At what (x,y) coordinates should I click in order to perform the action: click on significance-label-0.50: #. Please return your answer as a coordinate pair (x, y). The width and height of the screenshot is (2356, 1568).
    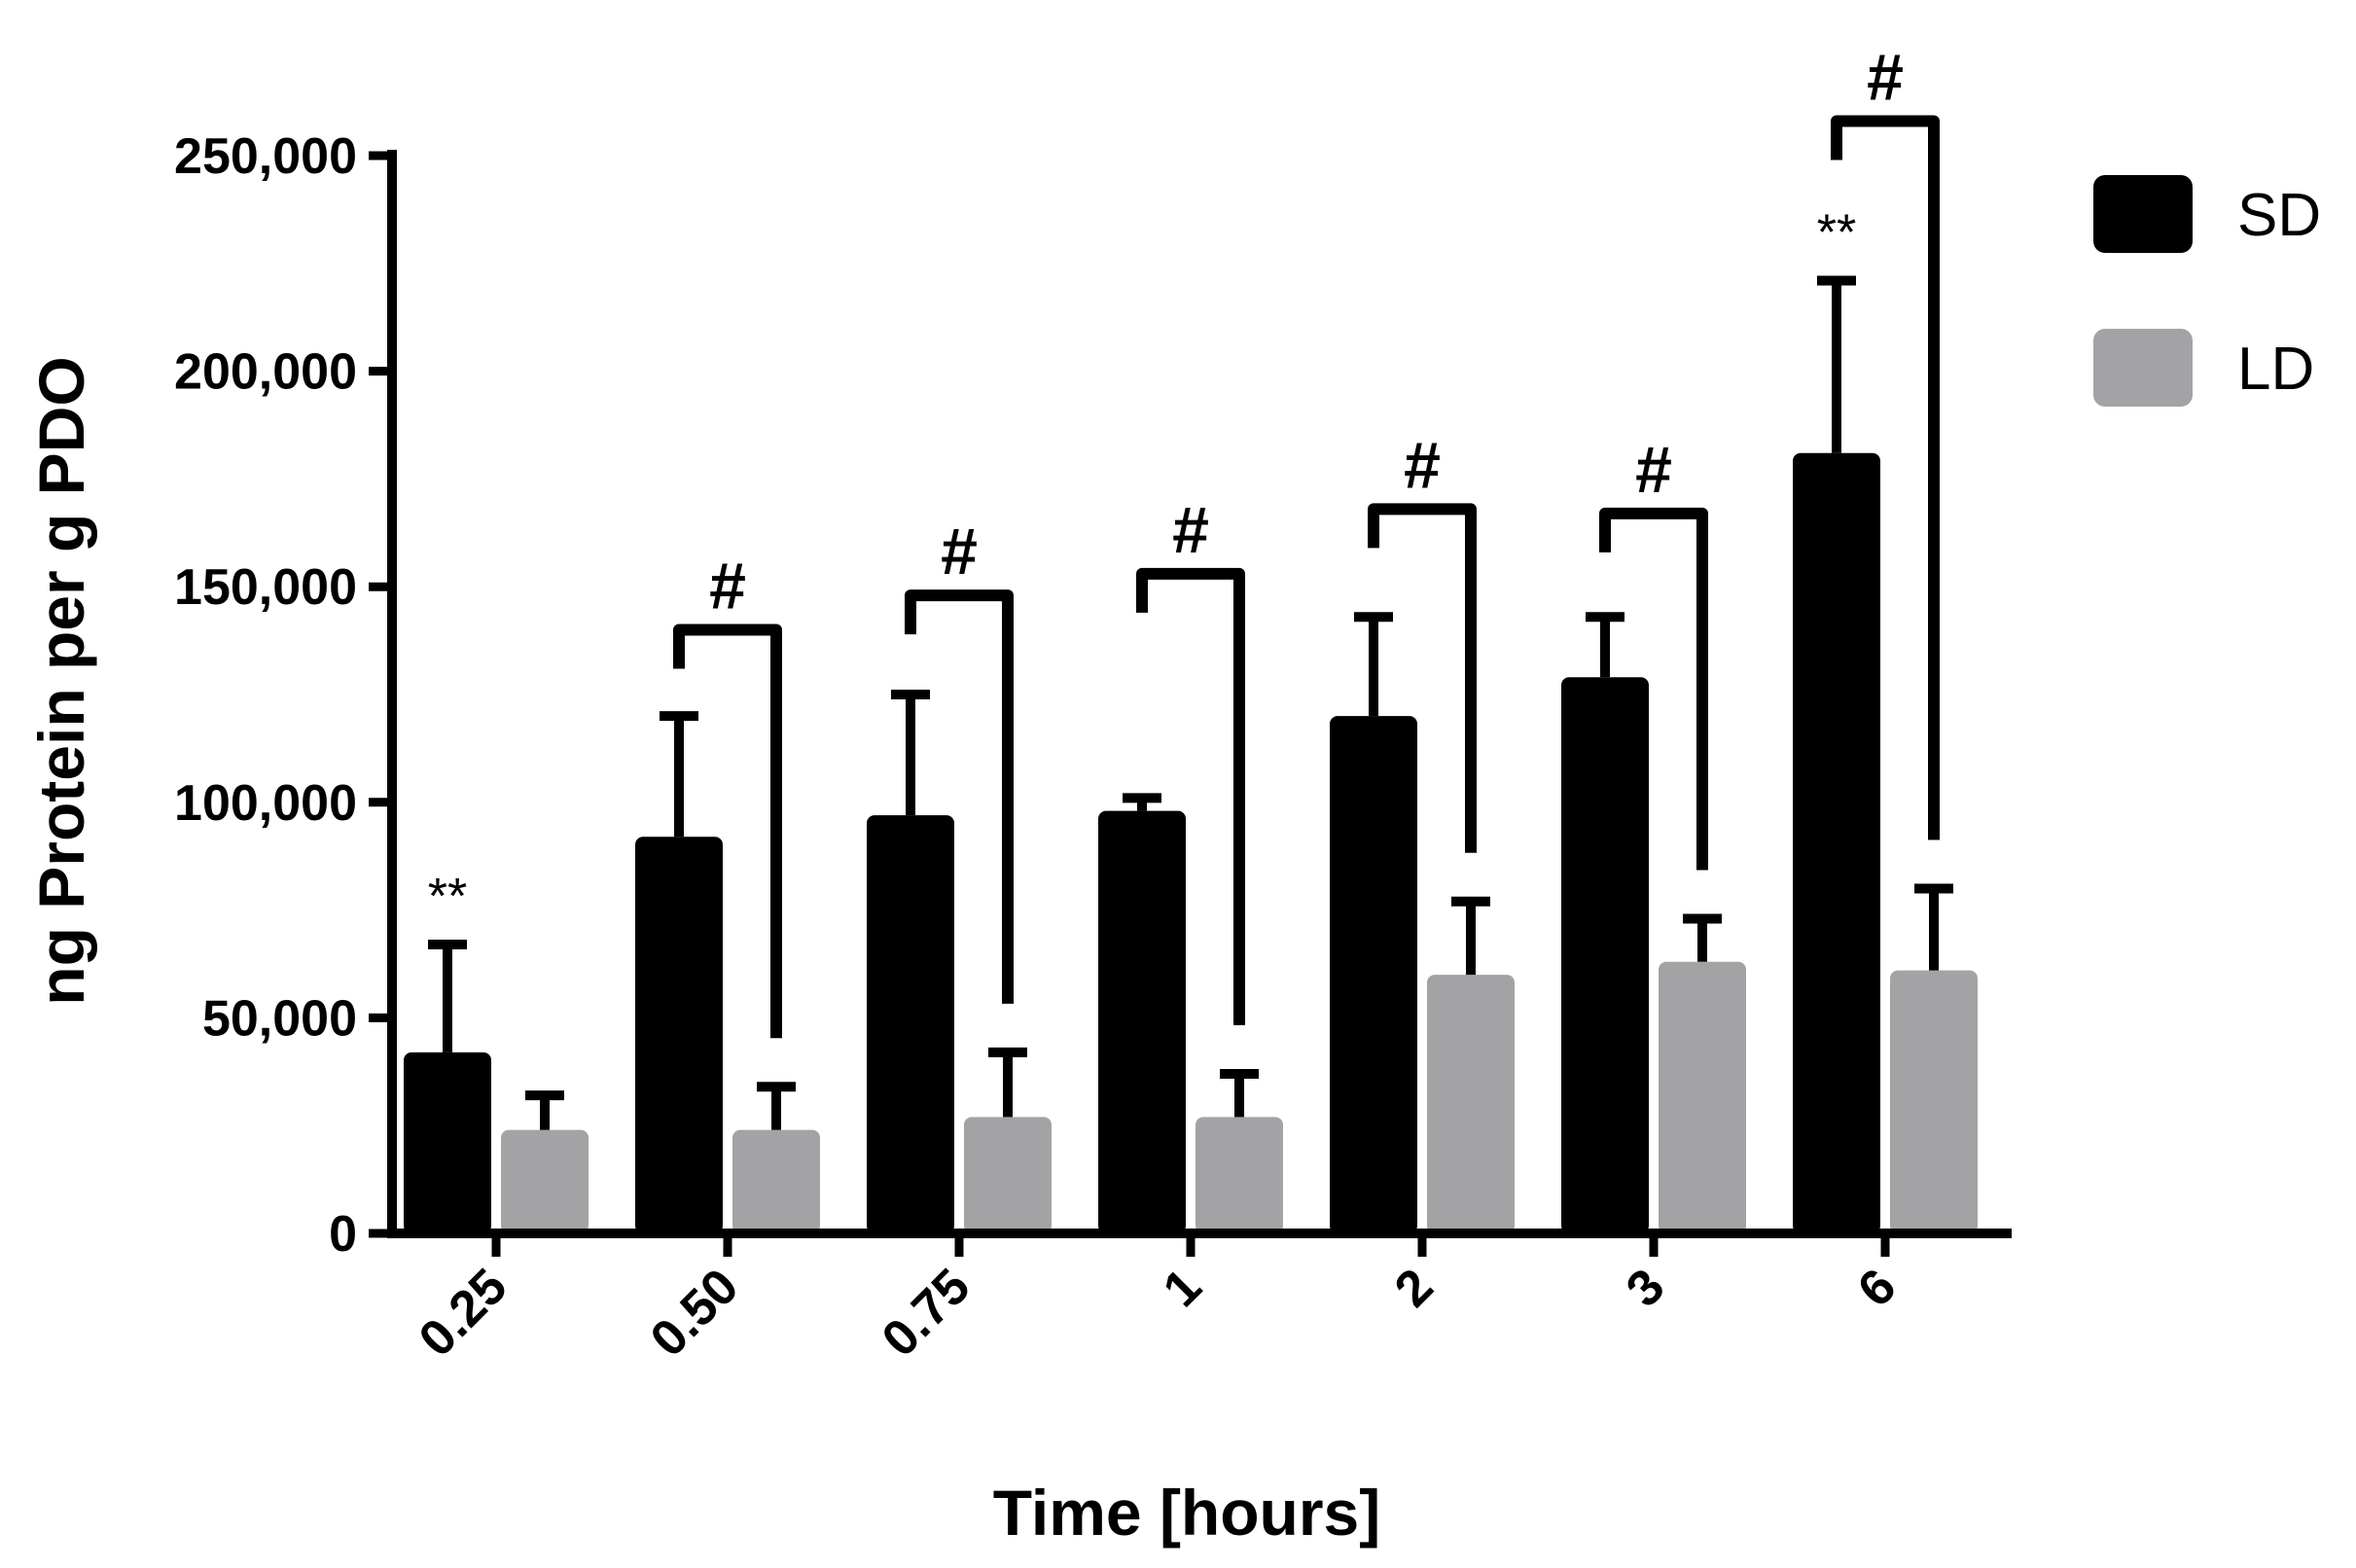
    Looking at the image, I should click on (727, 587).